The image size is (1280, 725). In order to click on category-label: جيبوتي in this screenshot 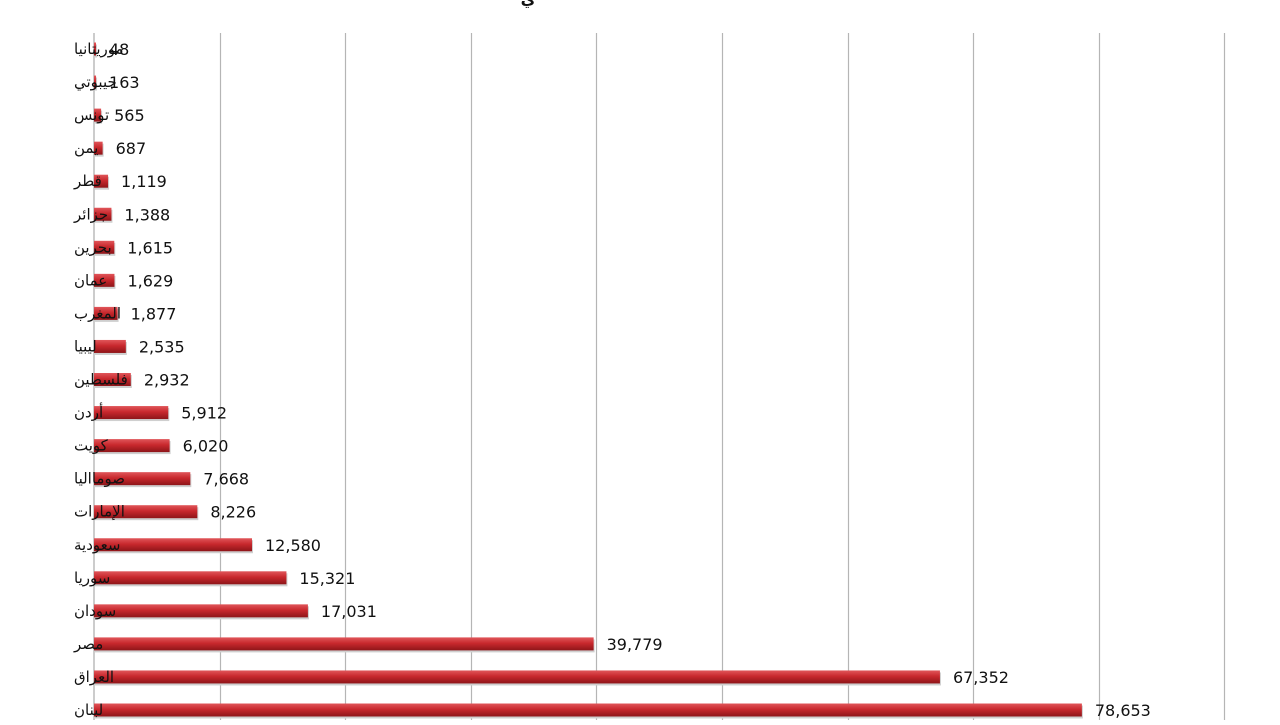, I will do `click(95, 82)`.